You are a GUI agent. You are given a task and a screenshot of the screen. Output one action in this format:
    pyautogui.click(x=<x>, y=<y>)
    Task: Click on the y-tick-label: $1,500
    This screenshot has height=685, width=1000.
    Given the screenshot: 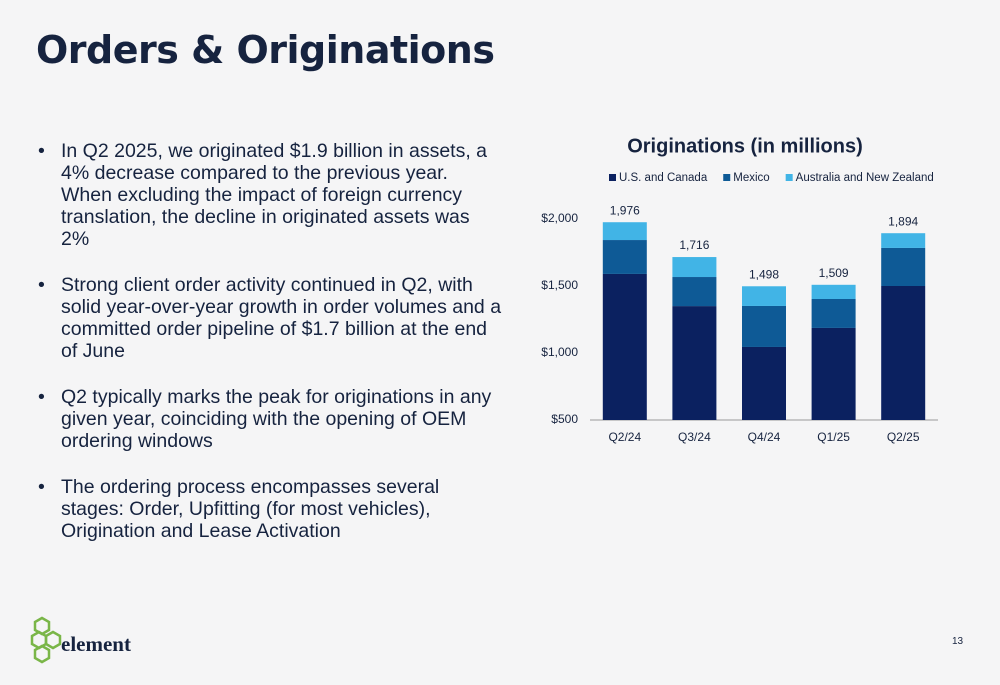 What is the action you would take?
    pyautogui.click(x=559, y=285)
    